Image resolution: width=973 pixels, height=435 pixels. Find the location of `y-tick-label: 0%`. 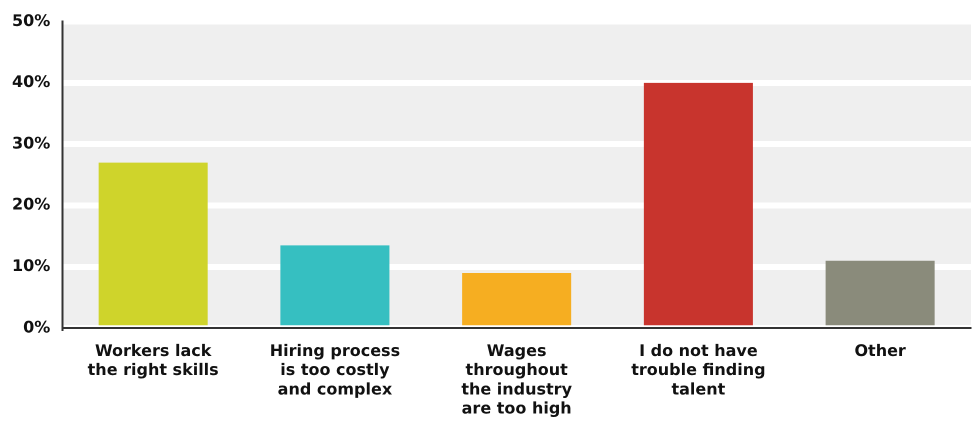

y-tick-label: 0% is located at coordinates (36, 326).